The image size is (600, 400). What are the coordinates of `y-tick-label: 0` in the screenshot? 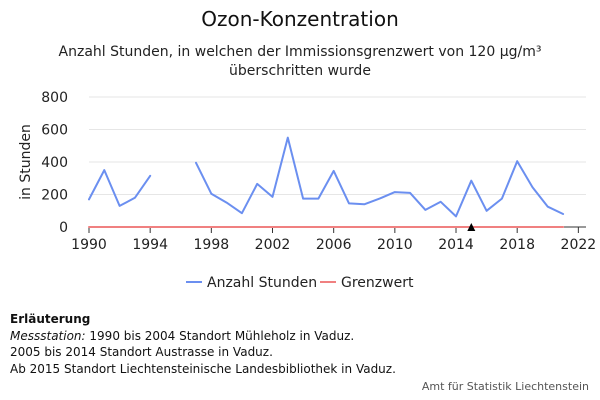 It's located at (63, 228).